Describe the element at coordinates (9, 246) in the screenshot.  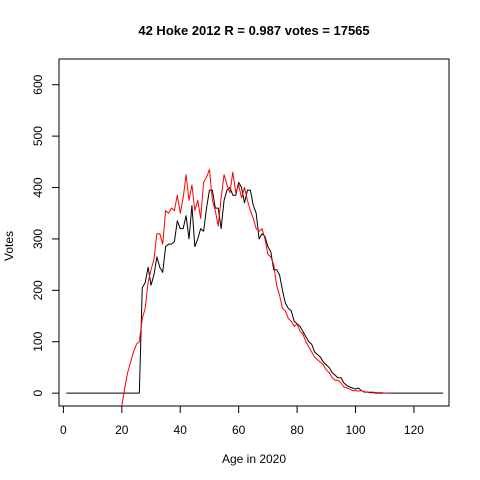
I see `y-axis-label: Votes` at that location.